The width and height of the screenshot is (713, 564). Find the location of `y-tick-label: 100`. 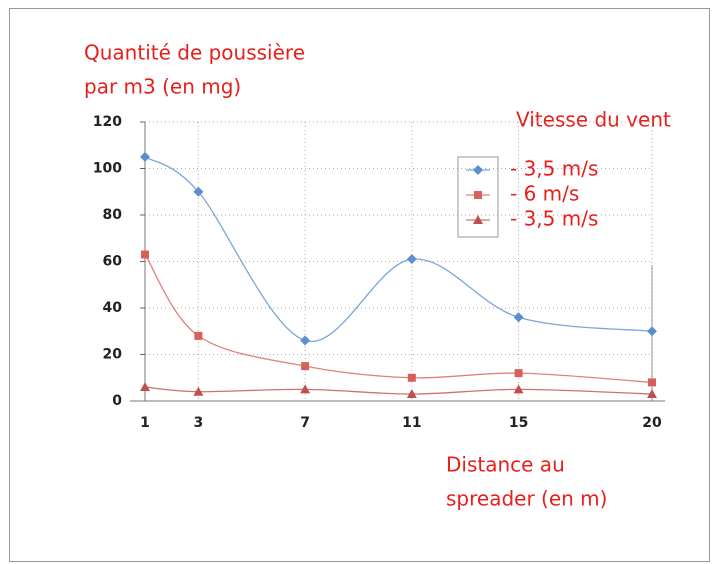

y-tick-label: 100 is located at coordinates (107, 169).